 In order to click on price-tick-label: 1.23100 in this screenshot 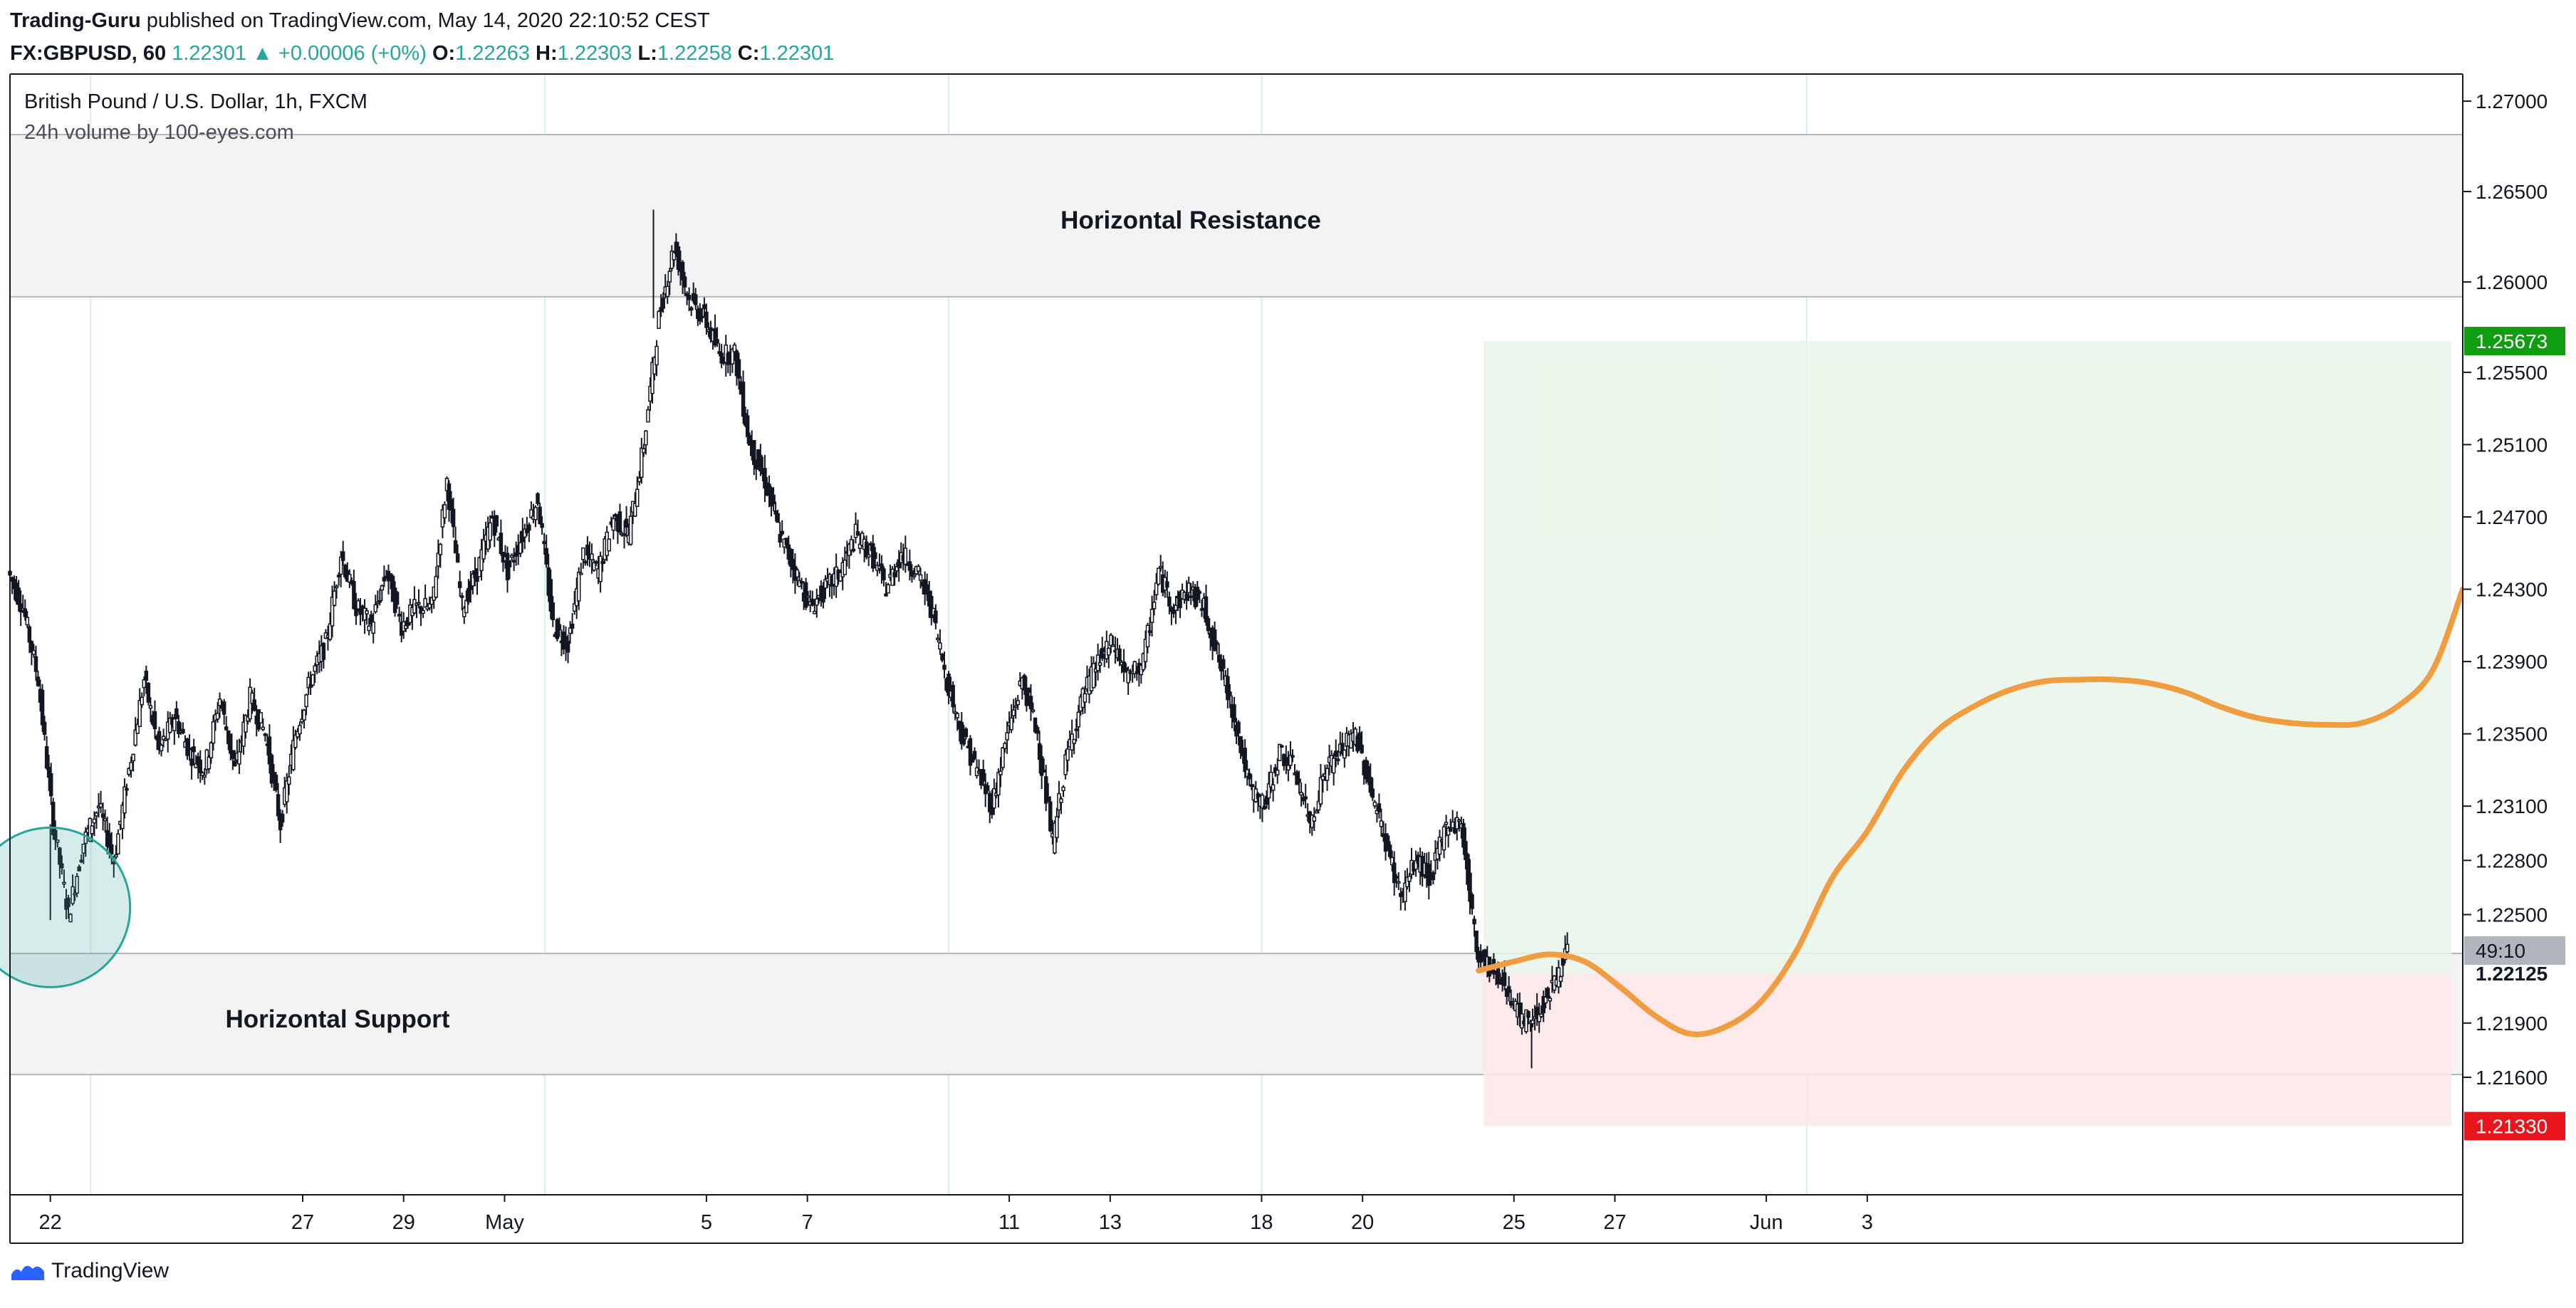, I will do `click(2512, 806)`.